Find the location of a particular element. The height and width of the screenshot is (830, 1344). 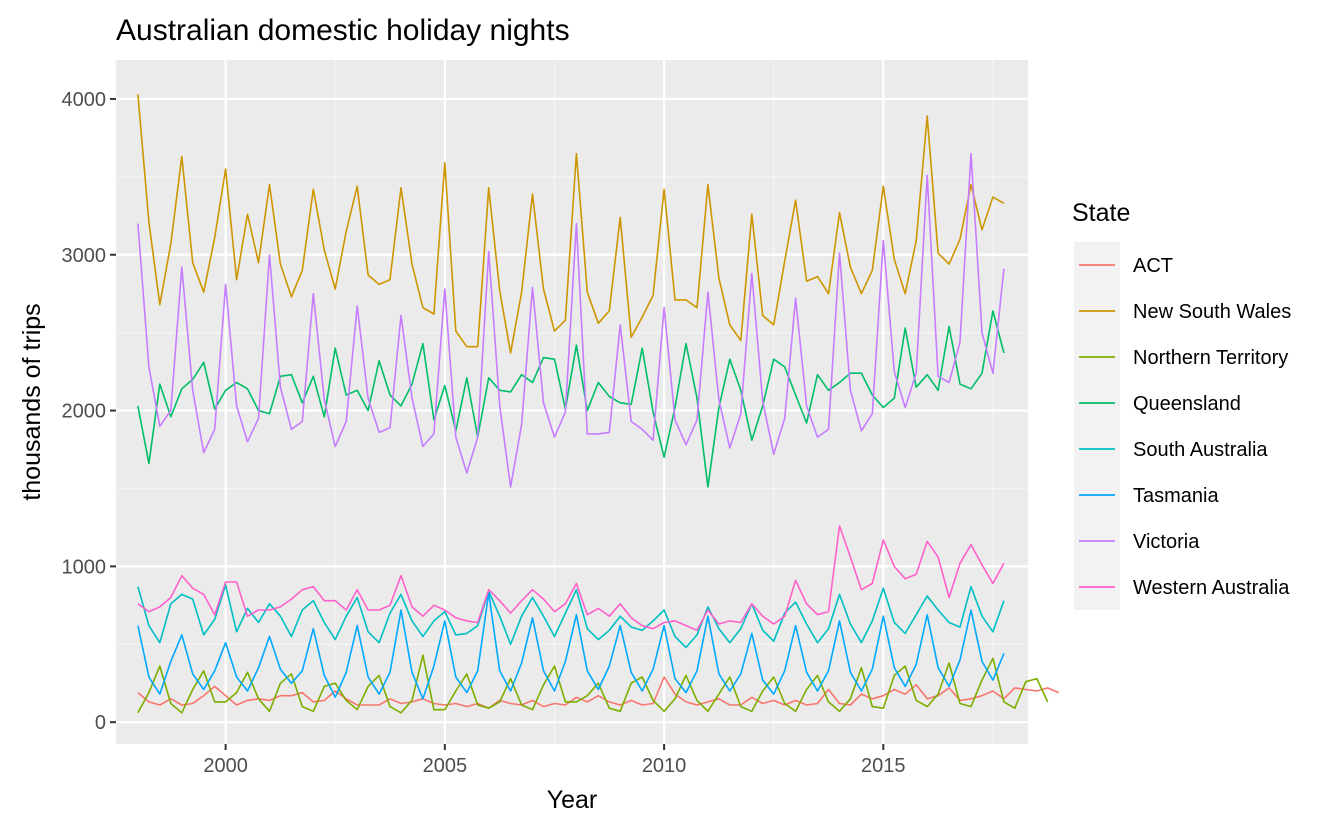

legend-label: New South Wales is located at coordinates (1212, 312).